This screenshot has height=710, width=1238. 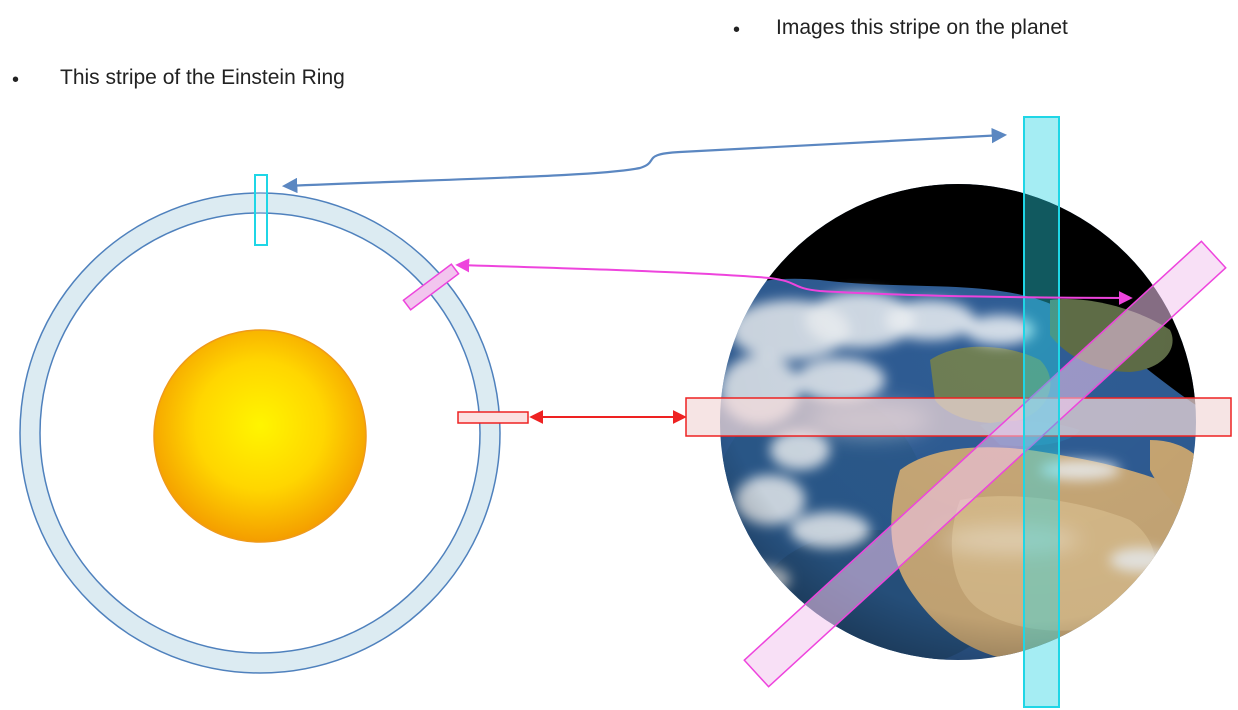 What do you see at coordinates (260, 436) in the screenshot?
I see `sun-icon` at bounding box center [260, 436].